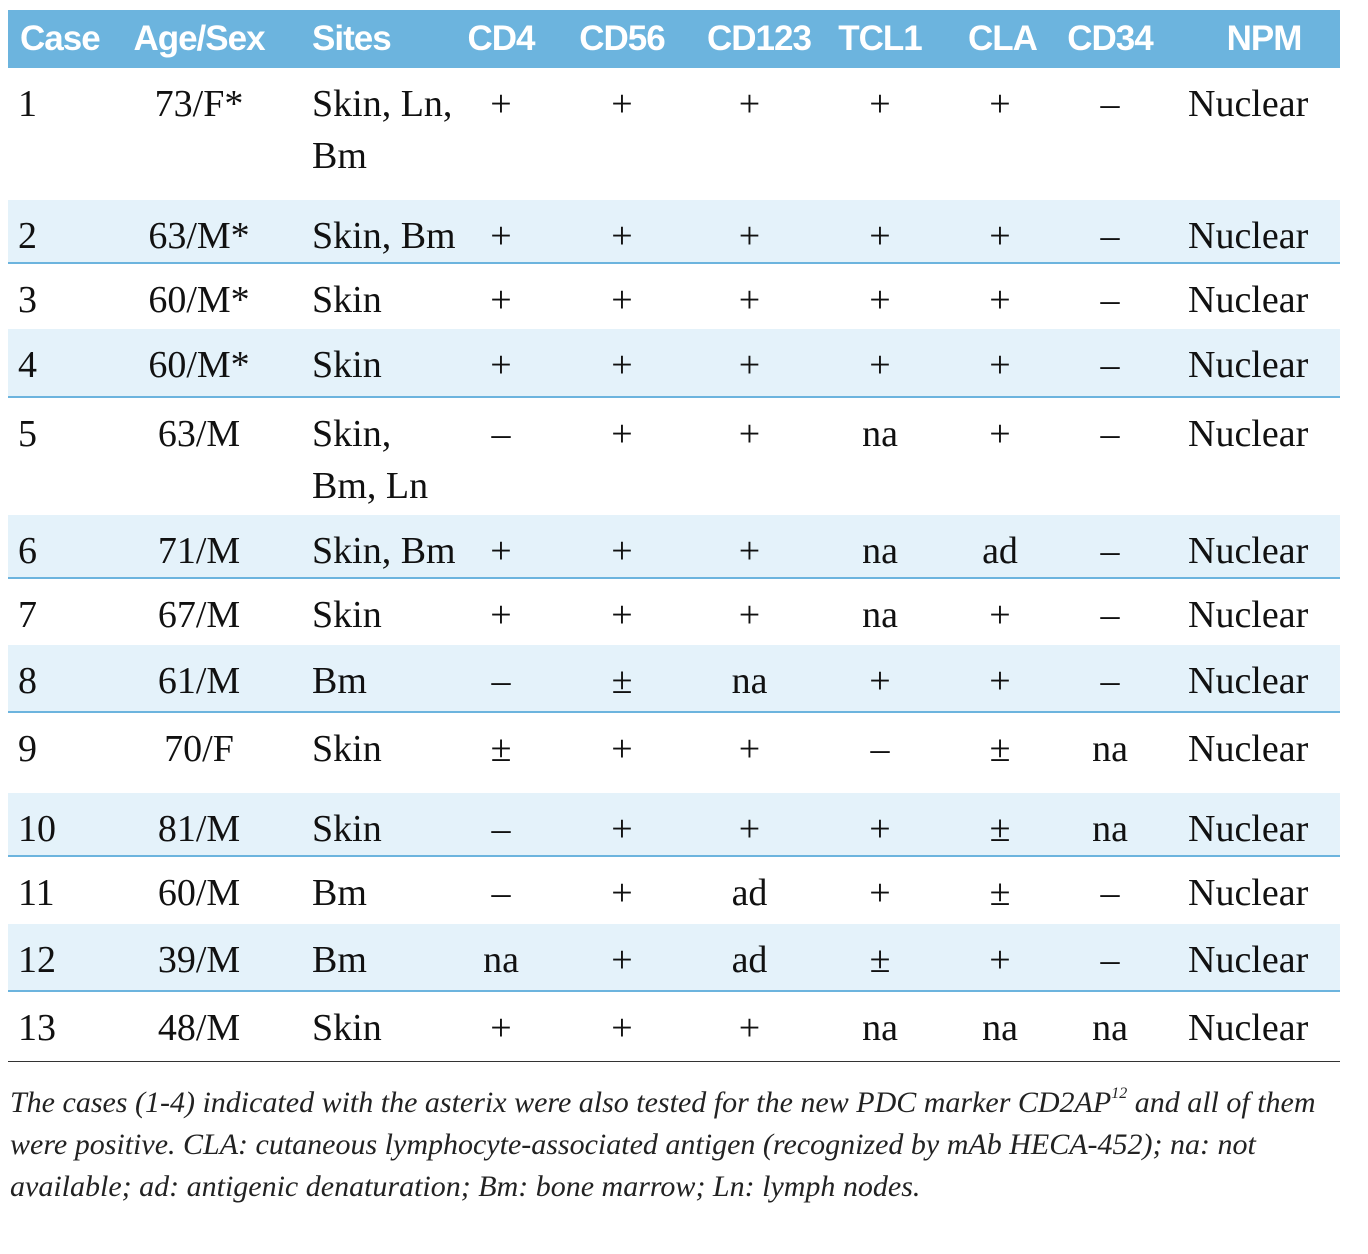 Image resolution: width=1368 pixels, height=1254 pixels. I want to click on column-header: Case, so click(58, 39).